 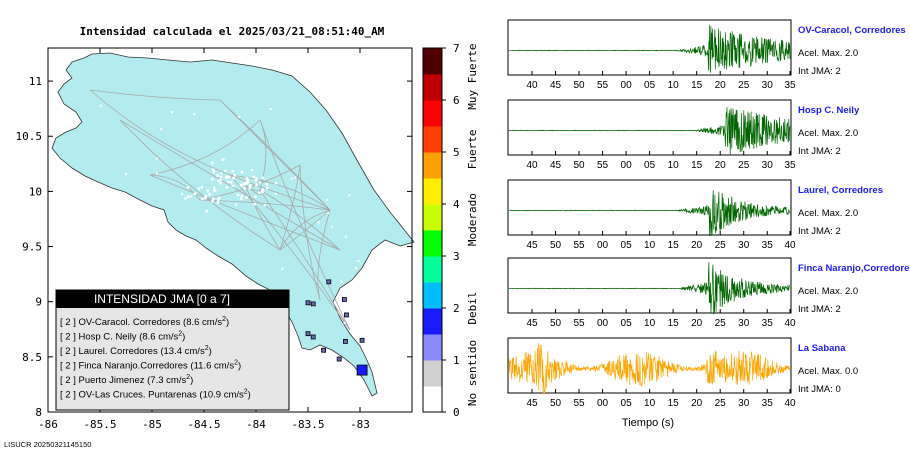 What do you see at coordinates (47, 444) in the screenshot?
I see `footer-id: LISUCR 20250321145150` at bounding box center [47, 444].